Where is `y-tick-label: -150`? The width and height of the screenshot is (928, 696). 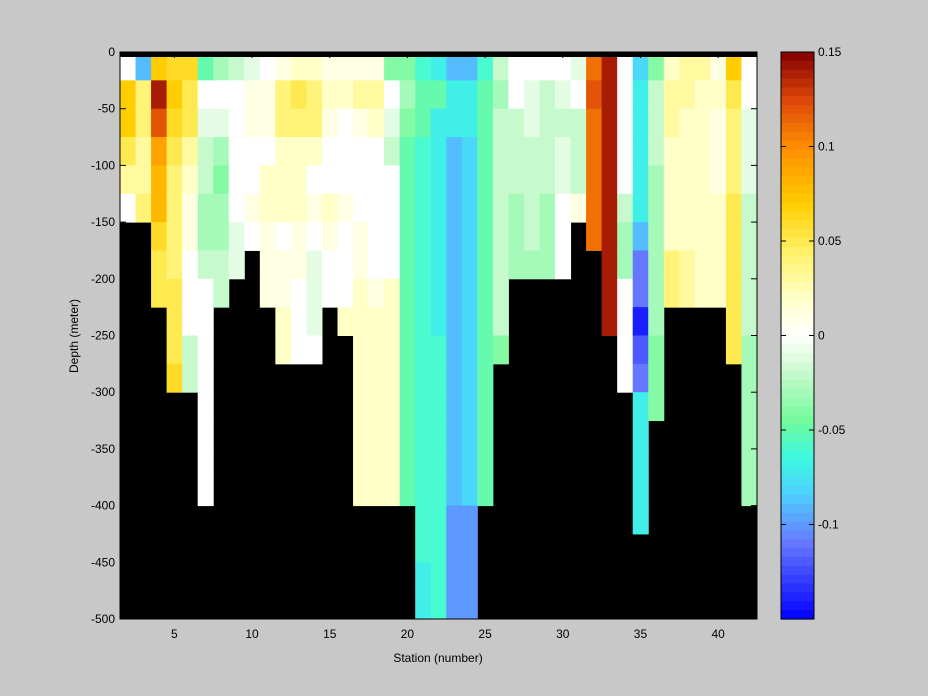
y-tick-label: -150 is located at coordinates (103, 222).